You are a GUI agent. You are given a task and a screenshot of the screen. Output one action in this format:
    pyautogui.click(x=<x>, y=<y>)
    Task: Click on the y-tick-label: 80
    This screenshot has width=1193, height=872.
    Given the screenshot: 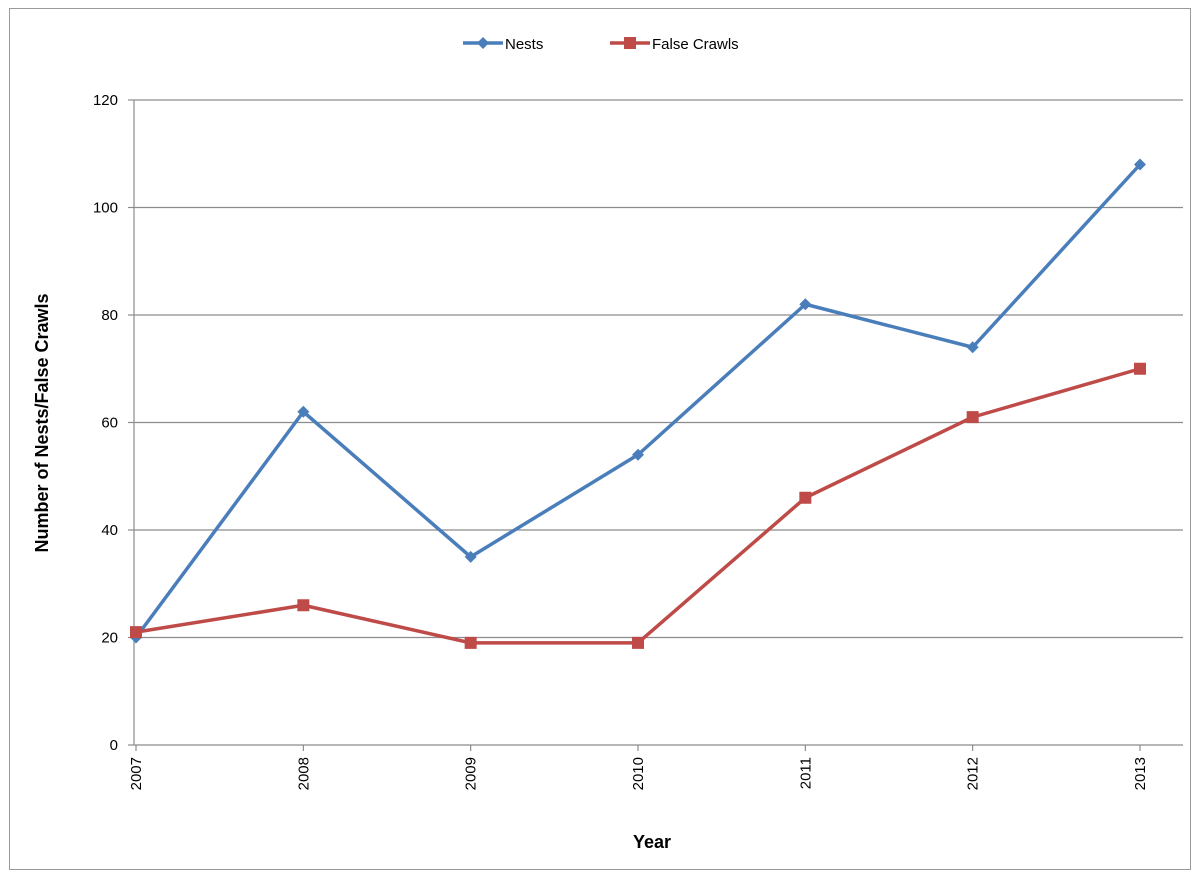 What is the action you would take?
    pyautogui.click(x=109, y=315)
    